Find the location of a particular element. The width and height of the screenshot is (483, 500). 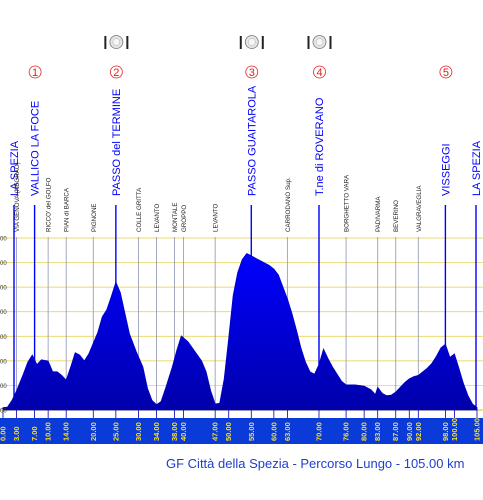

place-label: VALGRAVEGLIA is located at coordinates (419, 208).